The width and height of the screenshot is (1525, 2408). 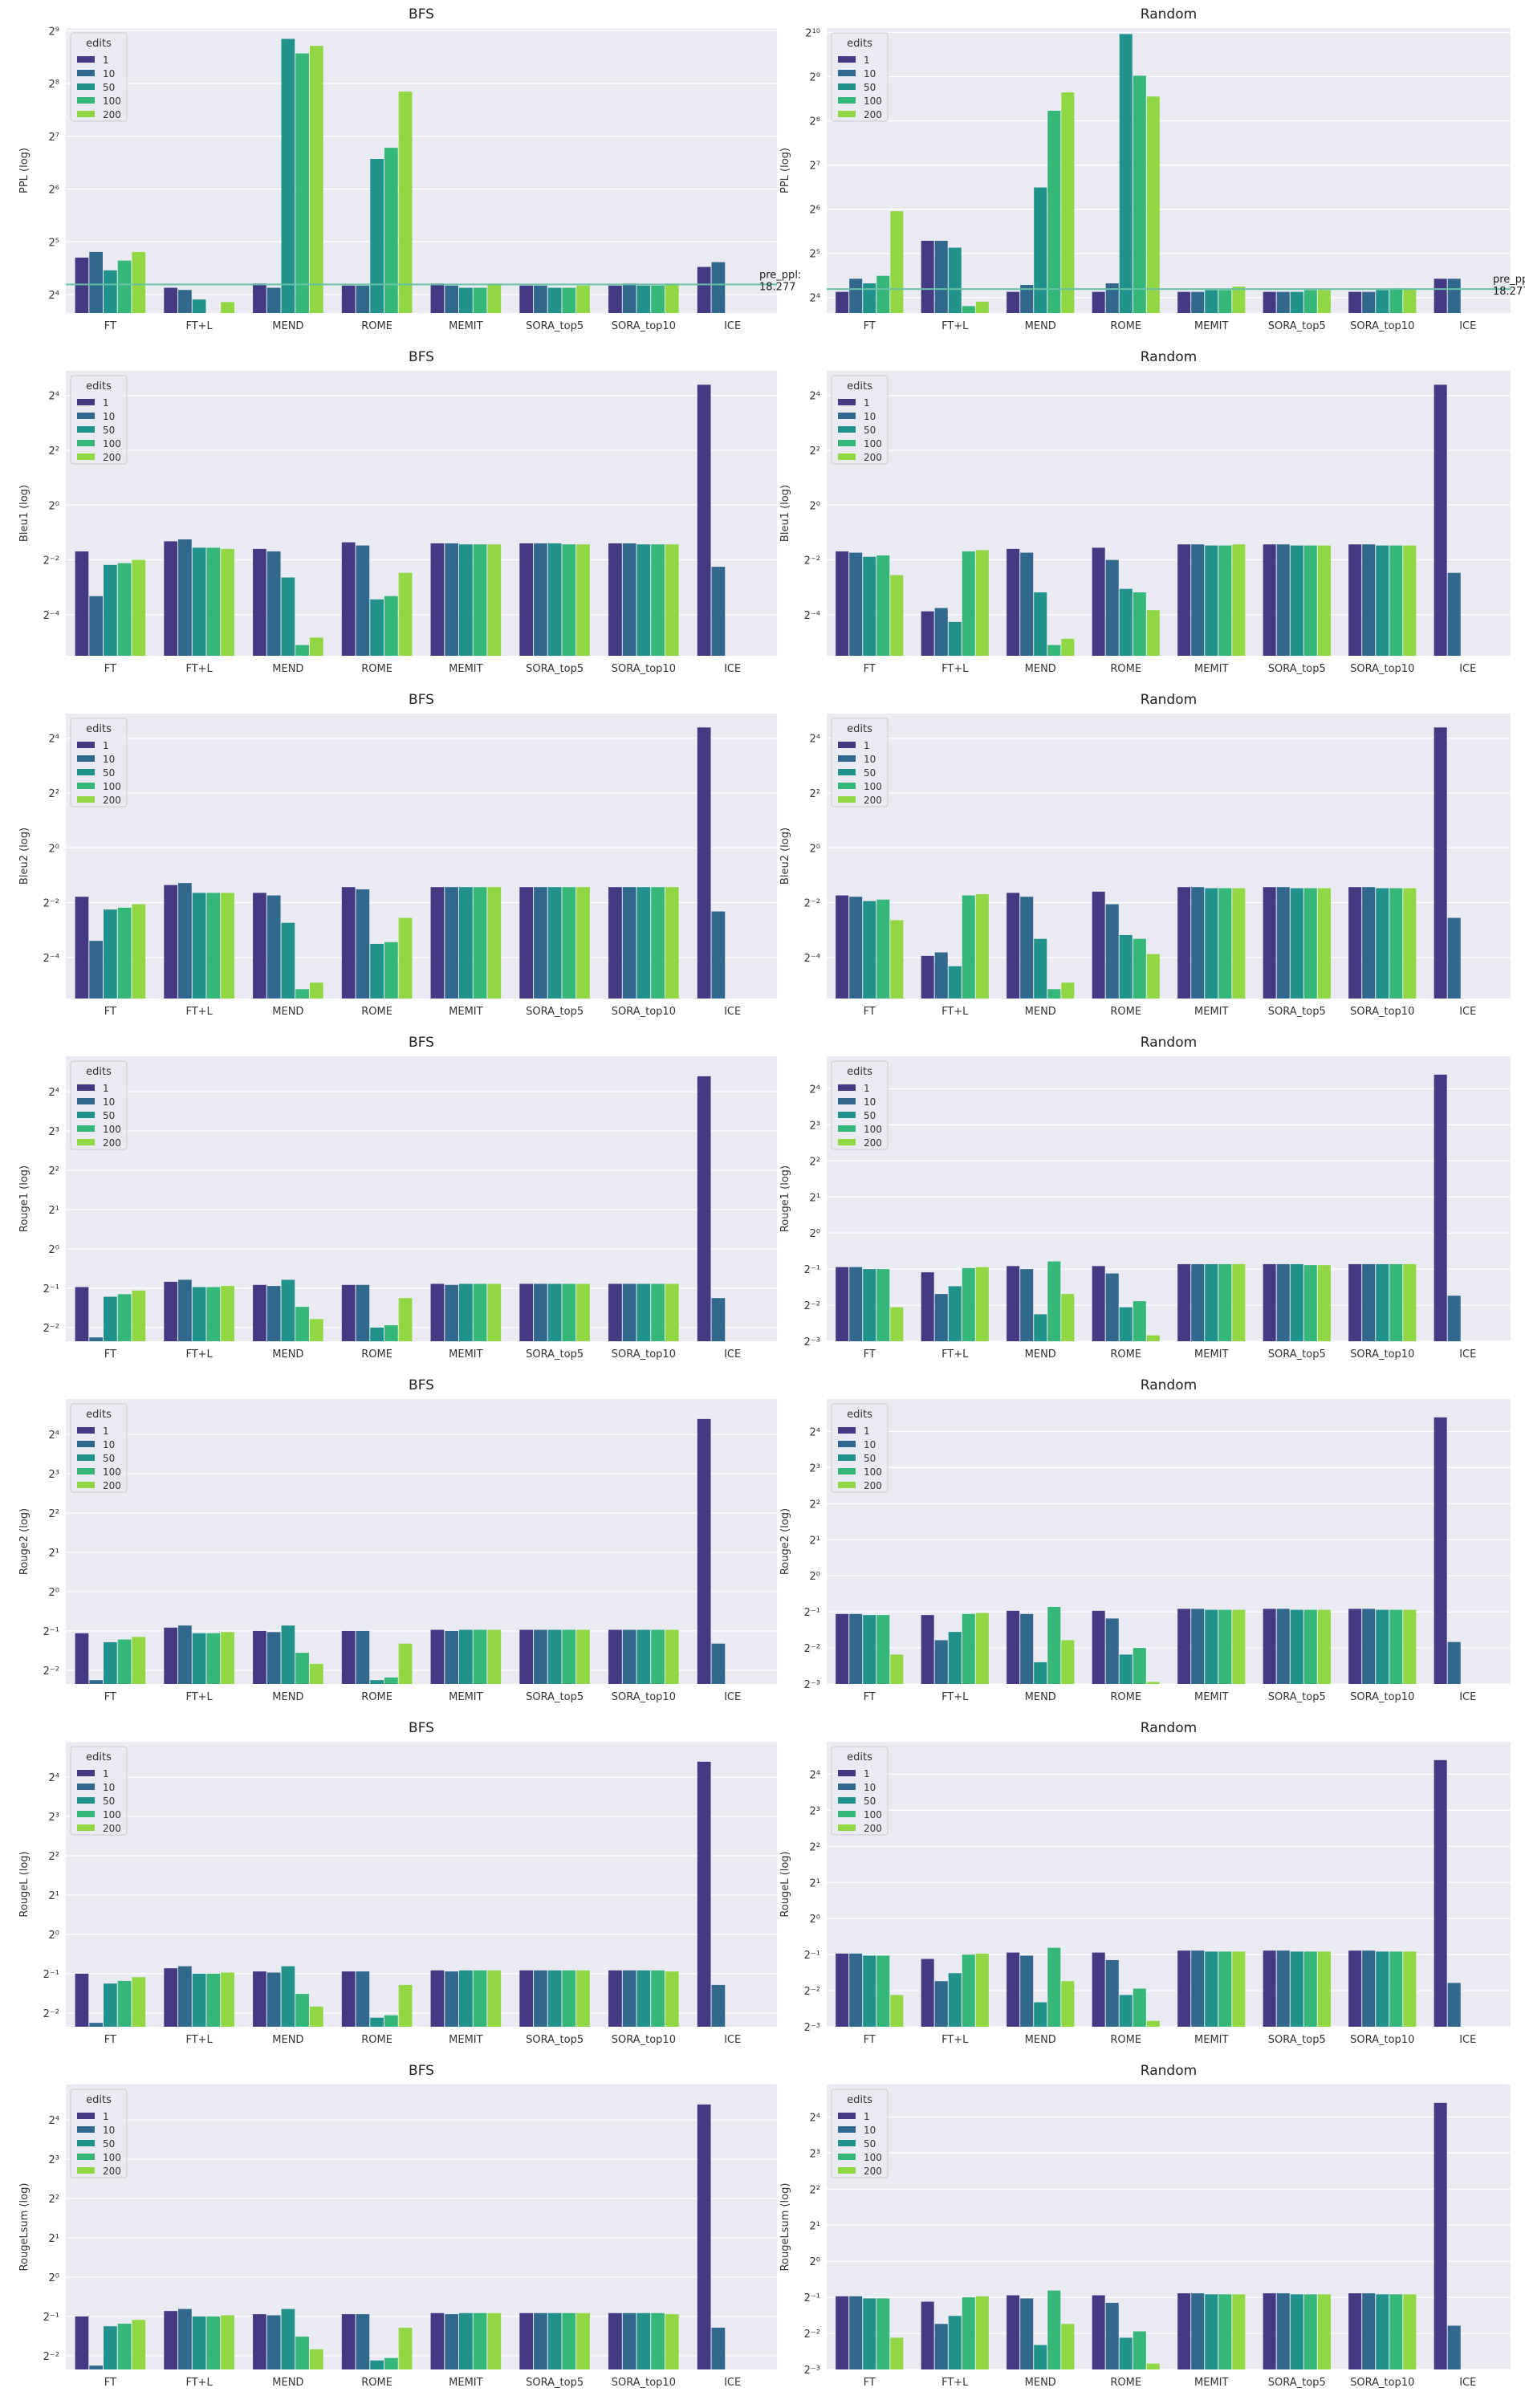 I want to click on legend-entry: 200, so click(x=112, y=1485).